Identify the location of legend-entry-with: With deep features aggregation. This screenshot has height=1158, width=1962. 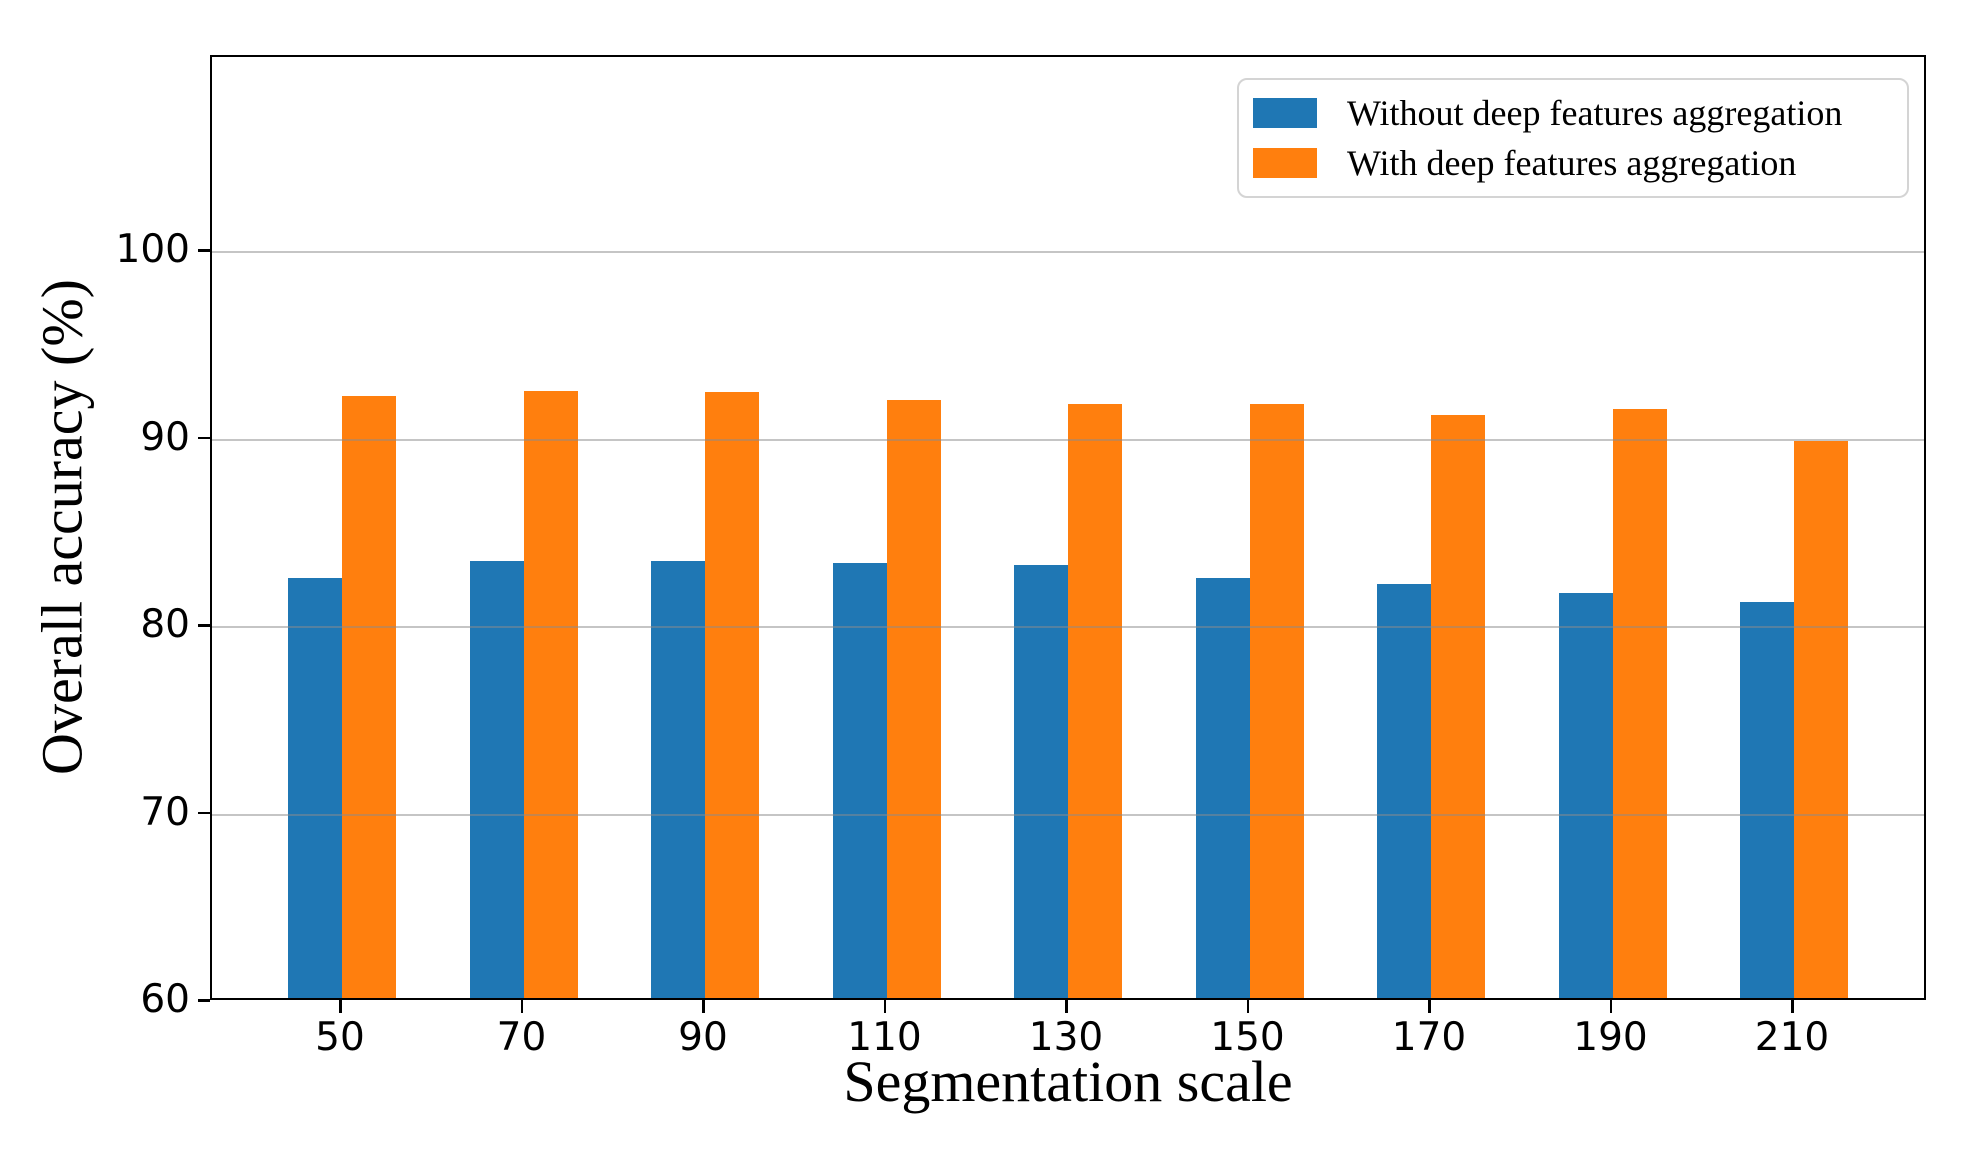
(1573, 163).